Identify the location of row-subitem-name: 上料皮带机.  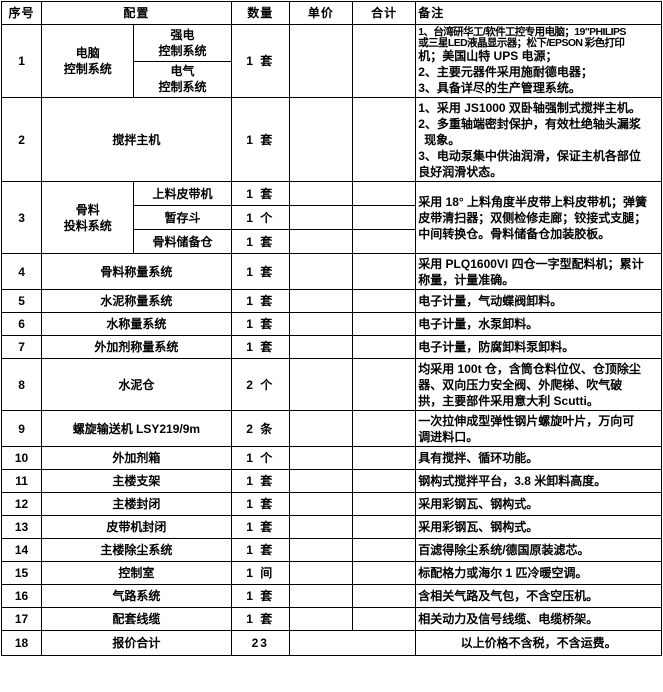
(182, 193).